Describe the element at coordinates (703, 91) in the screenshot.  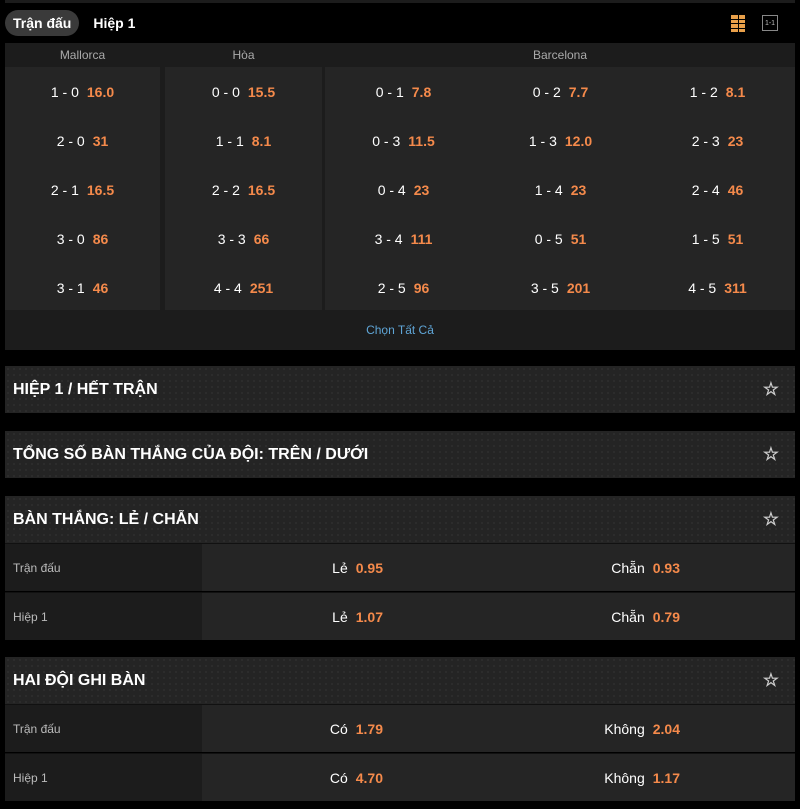
I see `score: 1 - 2` at that location.